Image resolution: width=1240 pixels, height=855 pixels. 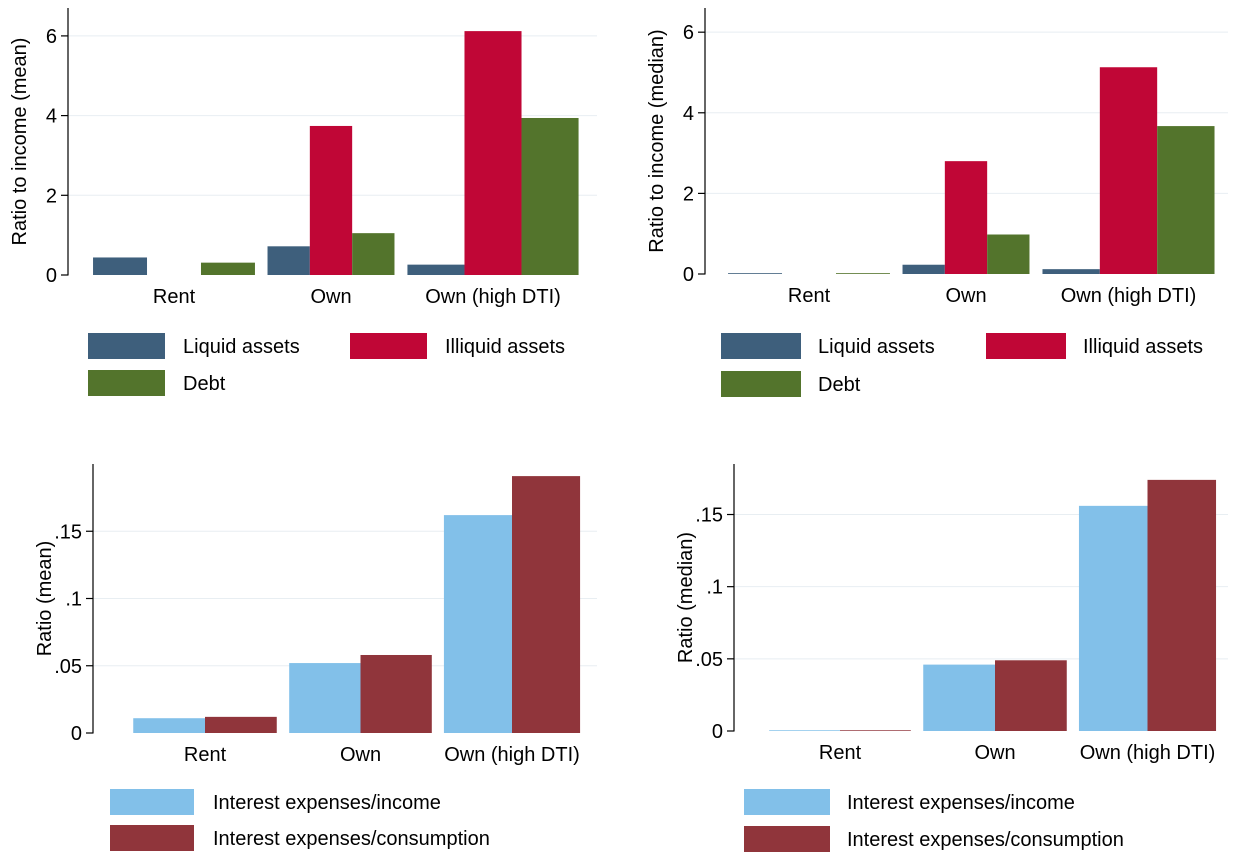 What do you see at coordinates (45, 599) in the screenshot?
I see `y-axis-label: Ratio (mean)` at bounding box center [45, 599].